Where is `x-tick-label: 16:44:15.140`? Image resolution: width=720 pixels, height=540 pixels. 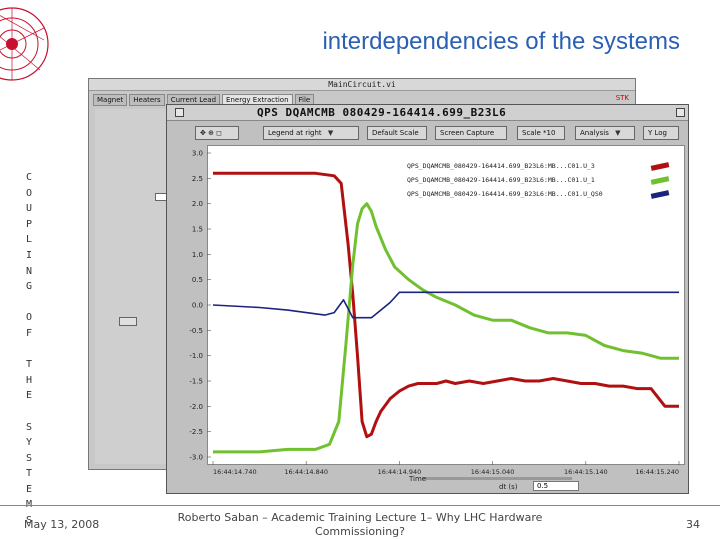
x-tick-label: 16:44:15.140 is located at coordinates (586, 472).